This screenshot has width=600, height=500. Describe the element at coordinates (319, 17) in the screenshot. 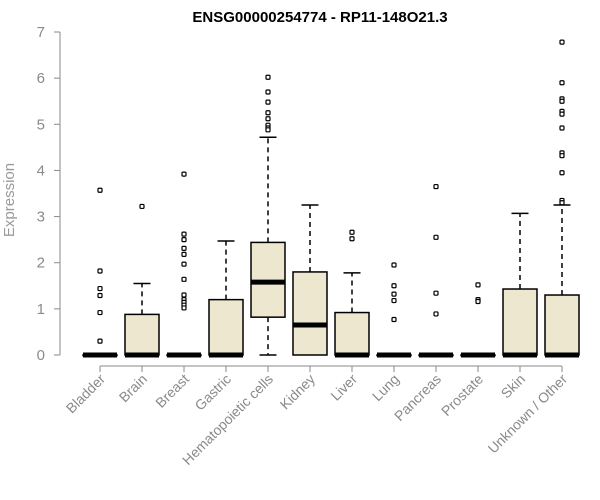

I see `chart-title: ENSG00000254774 - RP11-148O21.3` at that location.